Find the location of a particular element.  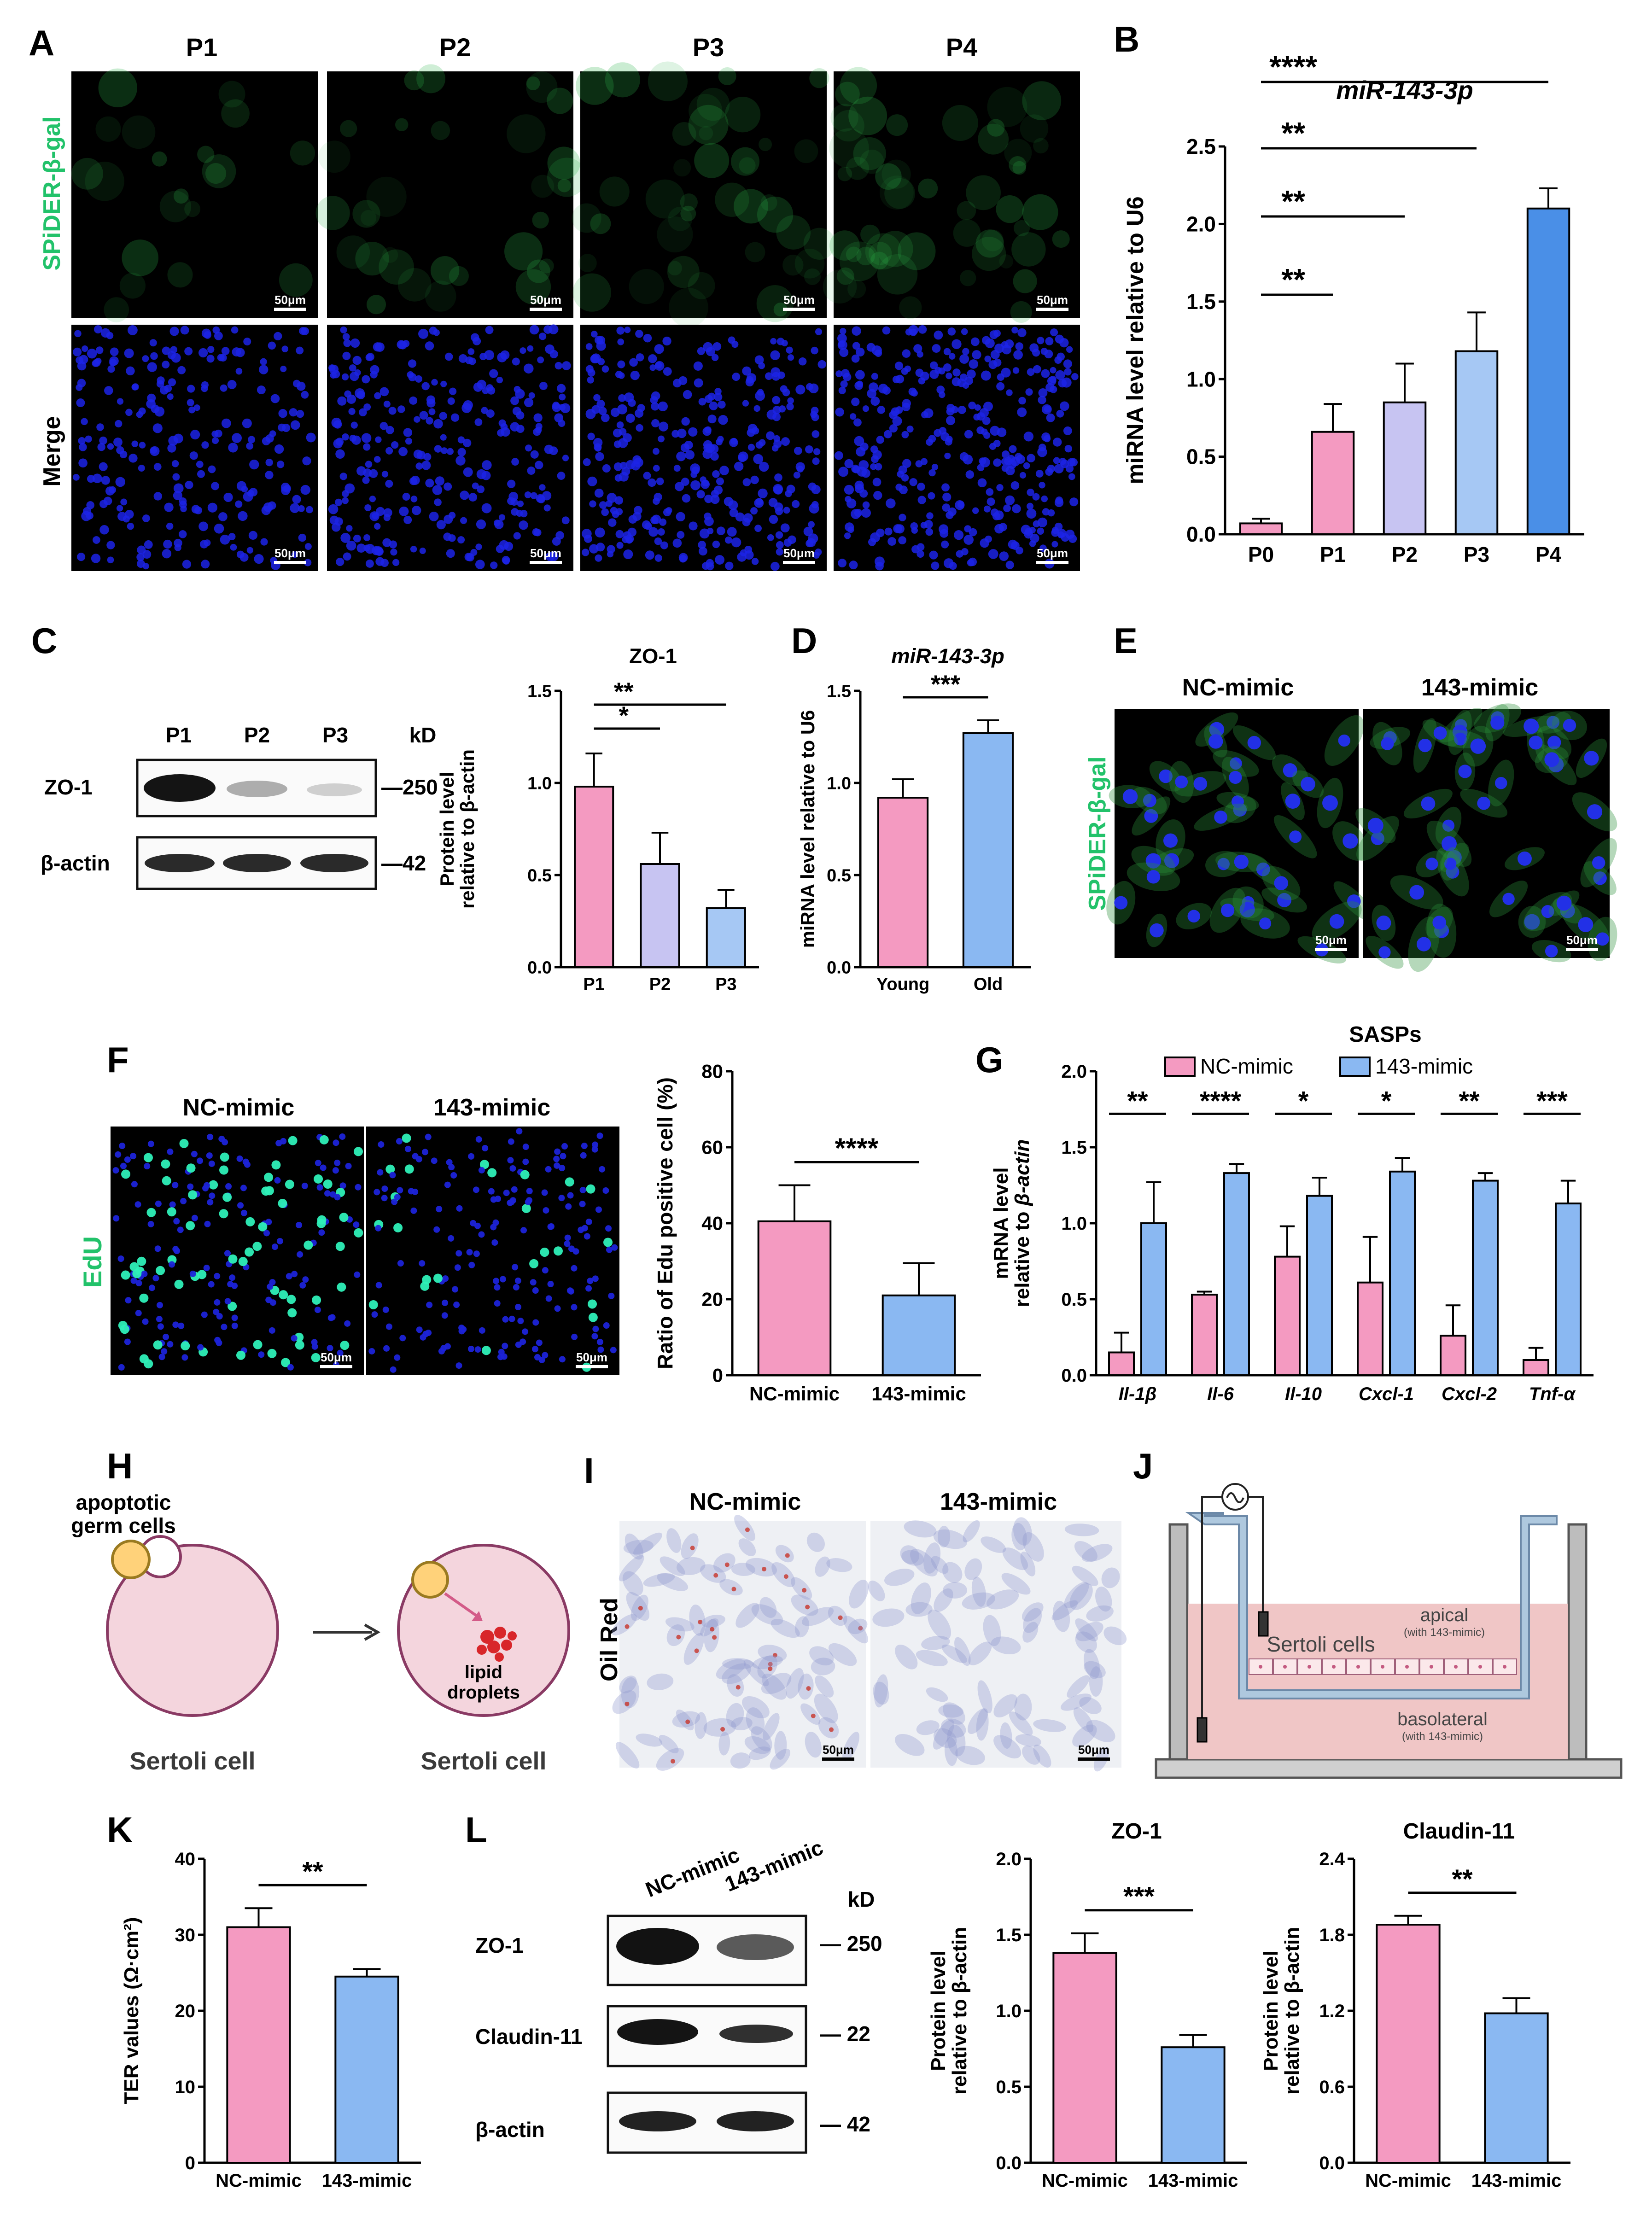

panel-i-row: Oil Red is located at coordinates (609, 1639).